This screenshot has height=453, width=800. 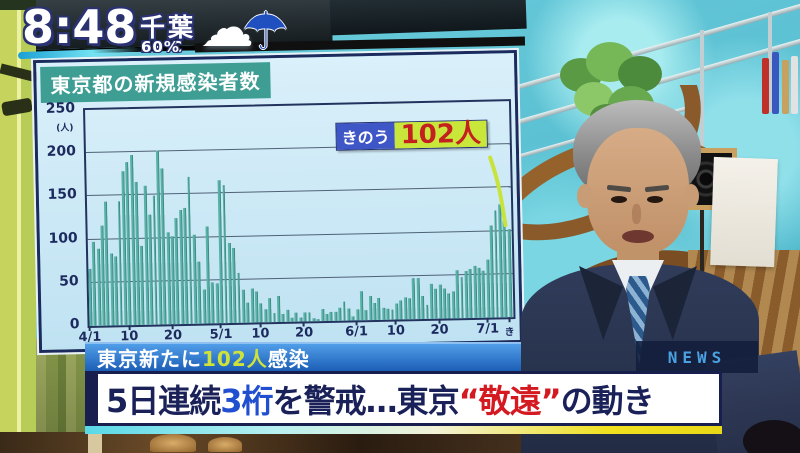 I want to click on x-tick-label: 5/1, so click(x=221, y=334).